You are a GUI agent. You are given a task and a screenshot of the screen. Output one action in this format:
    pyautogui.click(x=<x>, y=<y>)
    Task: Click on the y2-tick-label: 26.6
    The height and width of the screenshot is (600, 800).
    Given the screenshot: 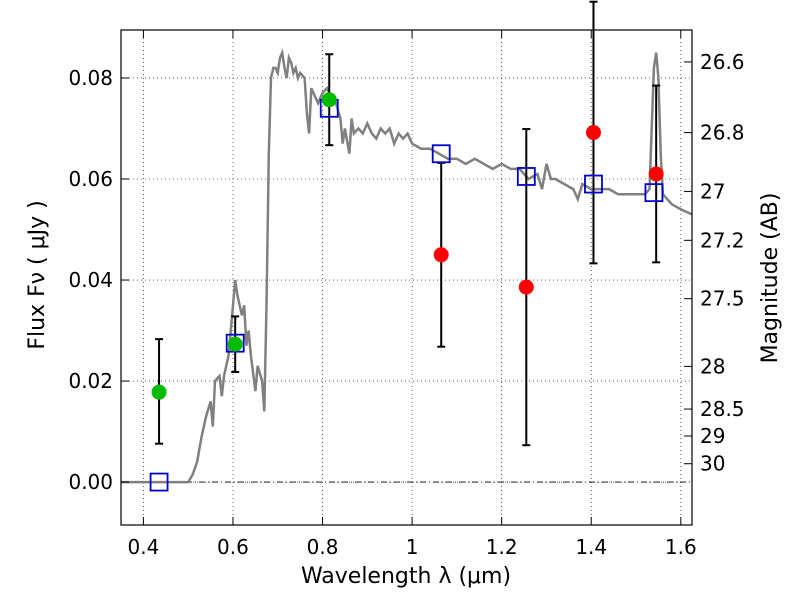 What is the action you would take?
    pyautogui.click(x=722, y=62)
    